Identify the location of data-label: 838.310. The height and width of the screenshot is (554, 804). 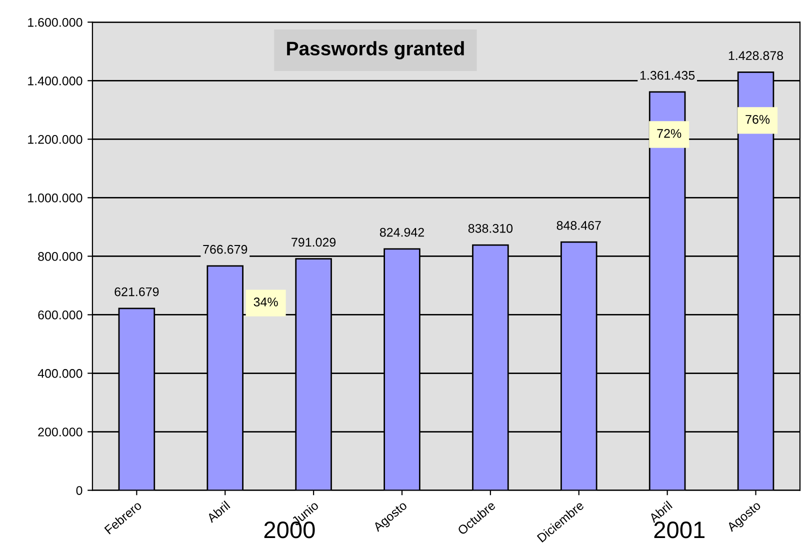
(490, 228).